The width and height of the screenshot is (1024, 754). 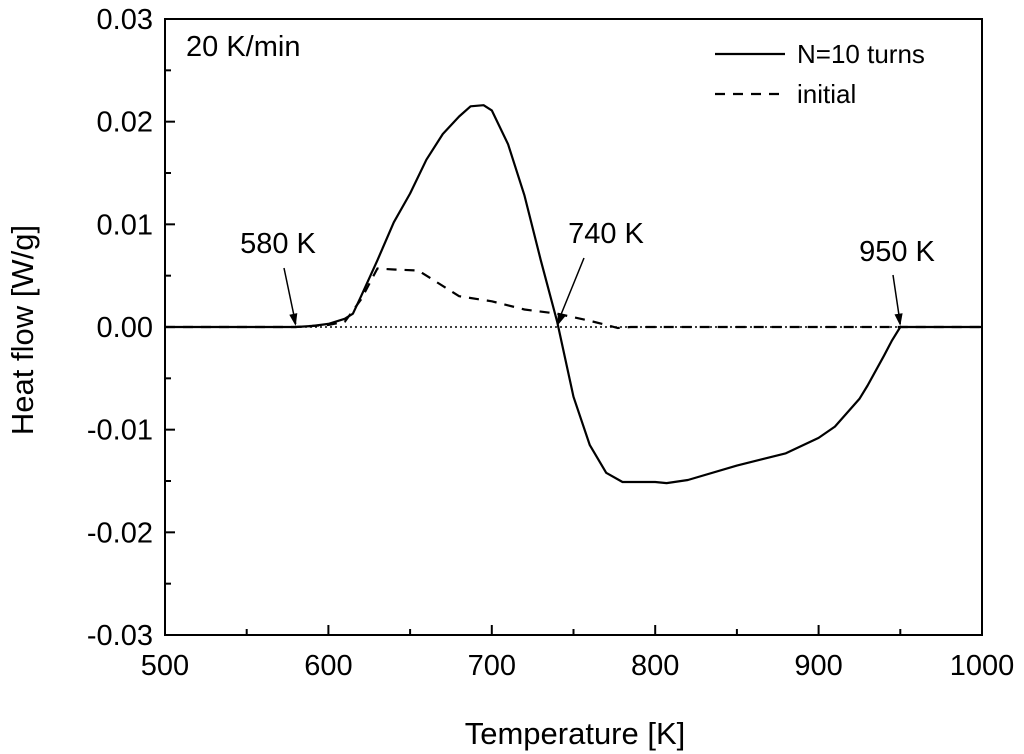 What do you see at coordinates (818, 666) in the screenshot?
I see `x-tick-label: 900` at bounding box center [818, 666].